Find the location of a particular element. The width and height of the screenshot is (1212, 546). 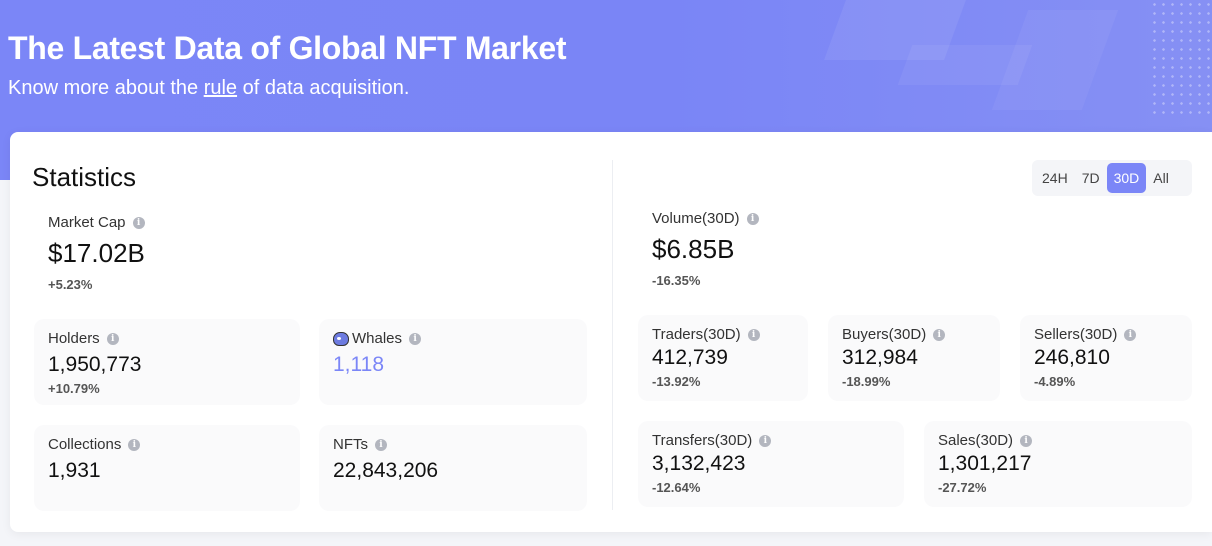

collections-label: Collections i is located at coordinates (174, 444).